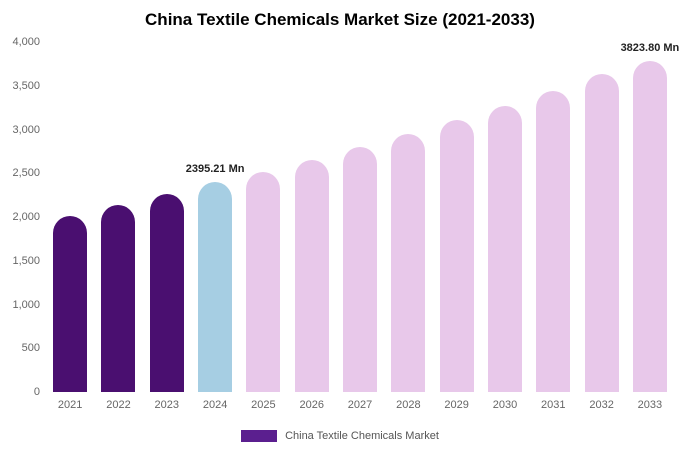 This screenshot has width=680, height=450. I want to click on bar-value-label-2033: 3823.80 Mn, so click(650, 48).